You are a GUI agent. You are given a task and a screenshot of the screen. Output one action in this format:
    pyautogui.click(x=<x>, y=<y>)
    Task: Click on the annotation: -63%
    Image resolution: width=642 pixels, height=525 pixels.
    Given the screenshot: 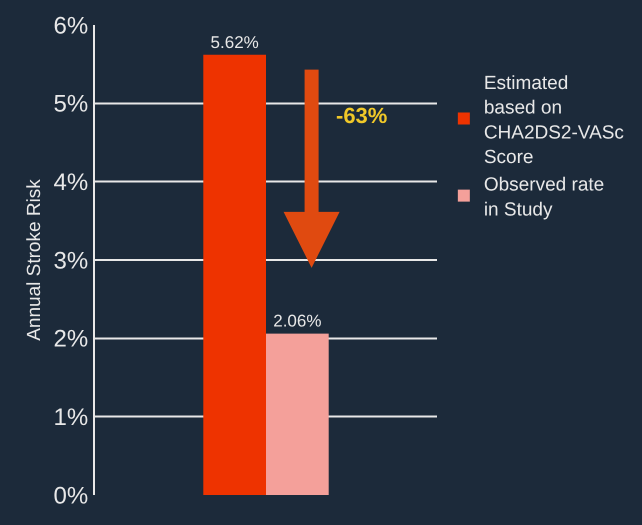 What is the action you would take?
    pyautogui.click(x=362, y=115)
    